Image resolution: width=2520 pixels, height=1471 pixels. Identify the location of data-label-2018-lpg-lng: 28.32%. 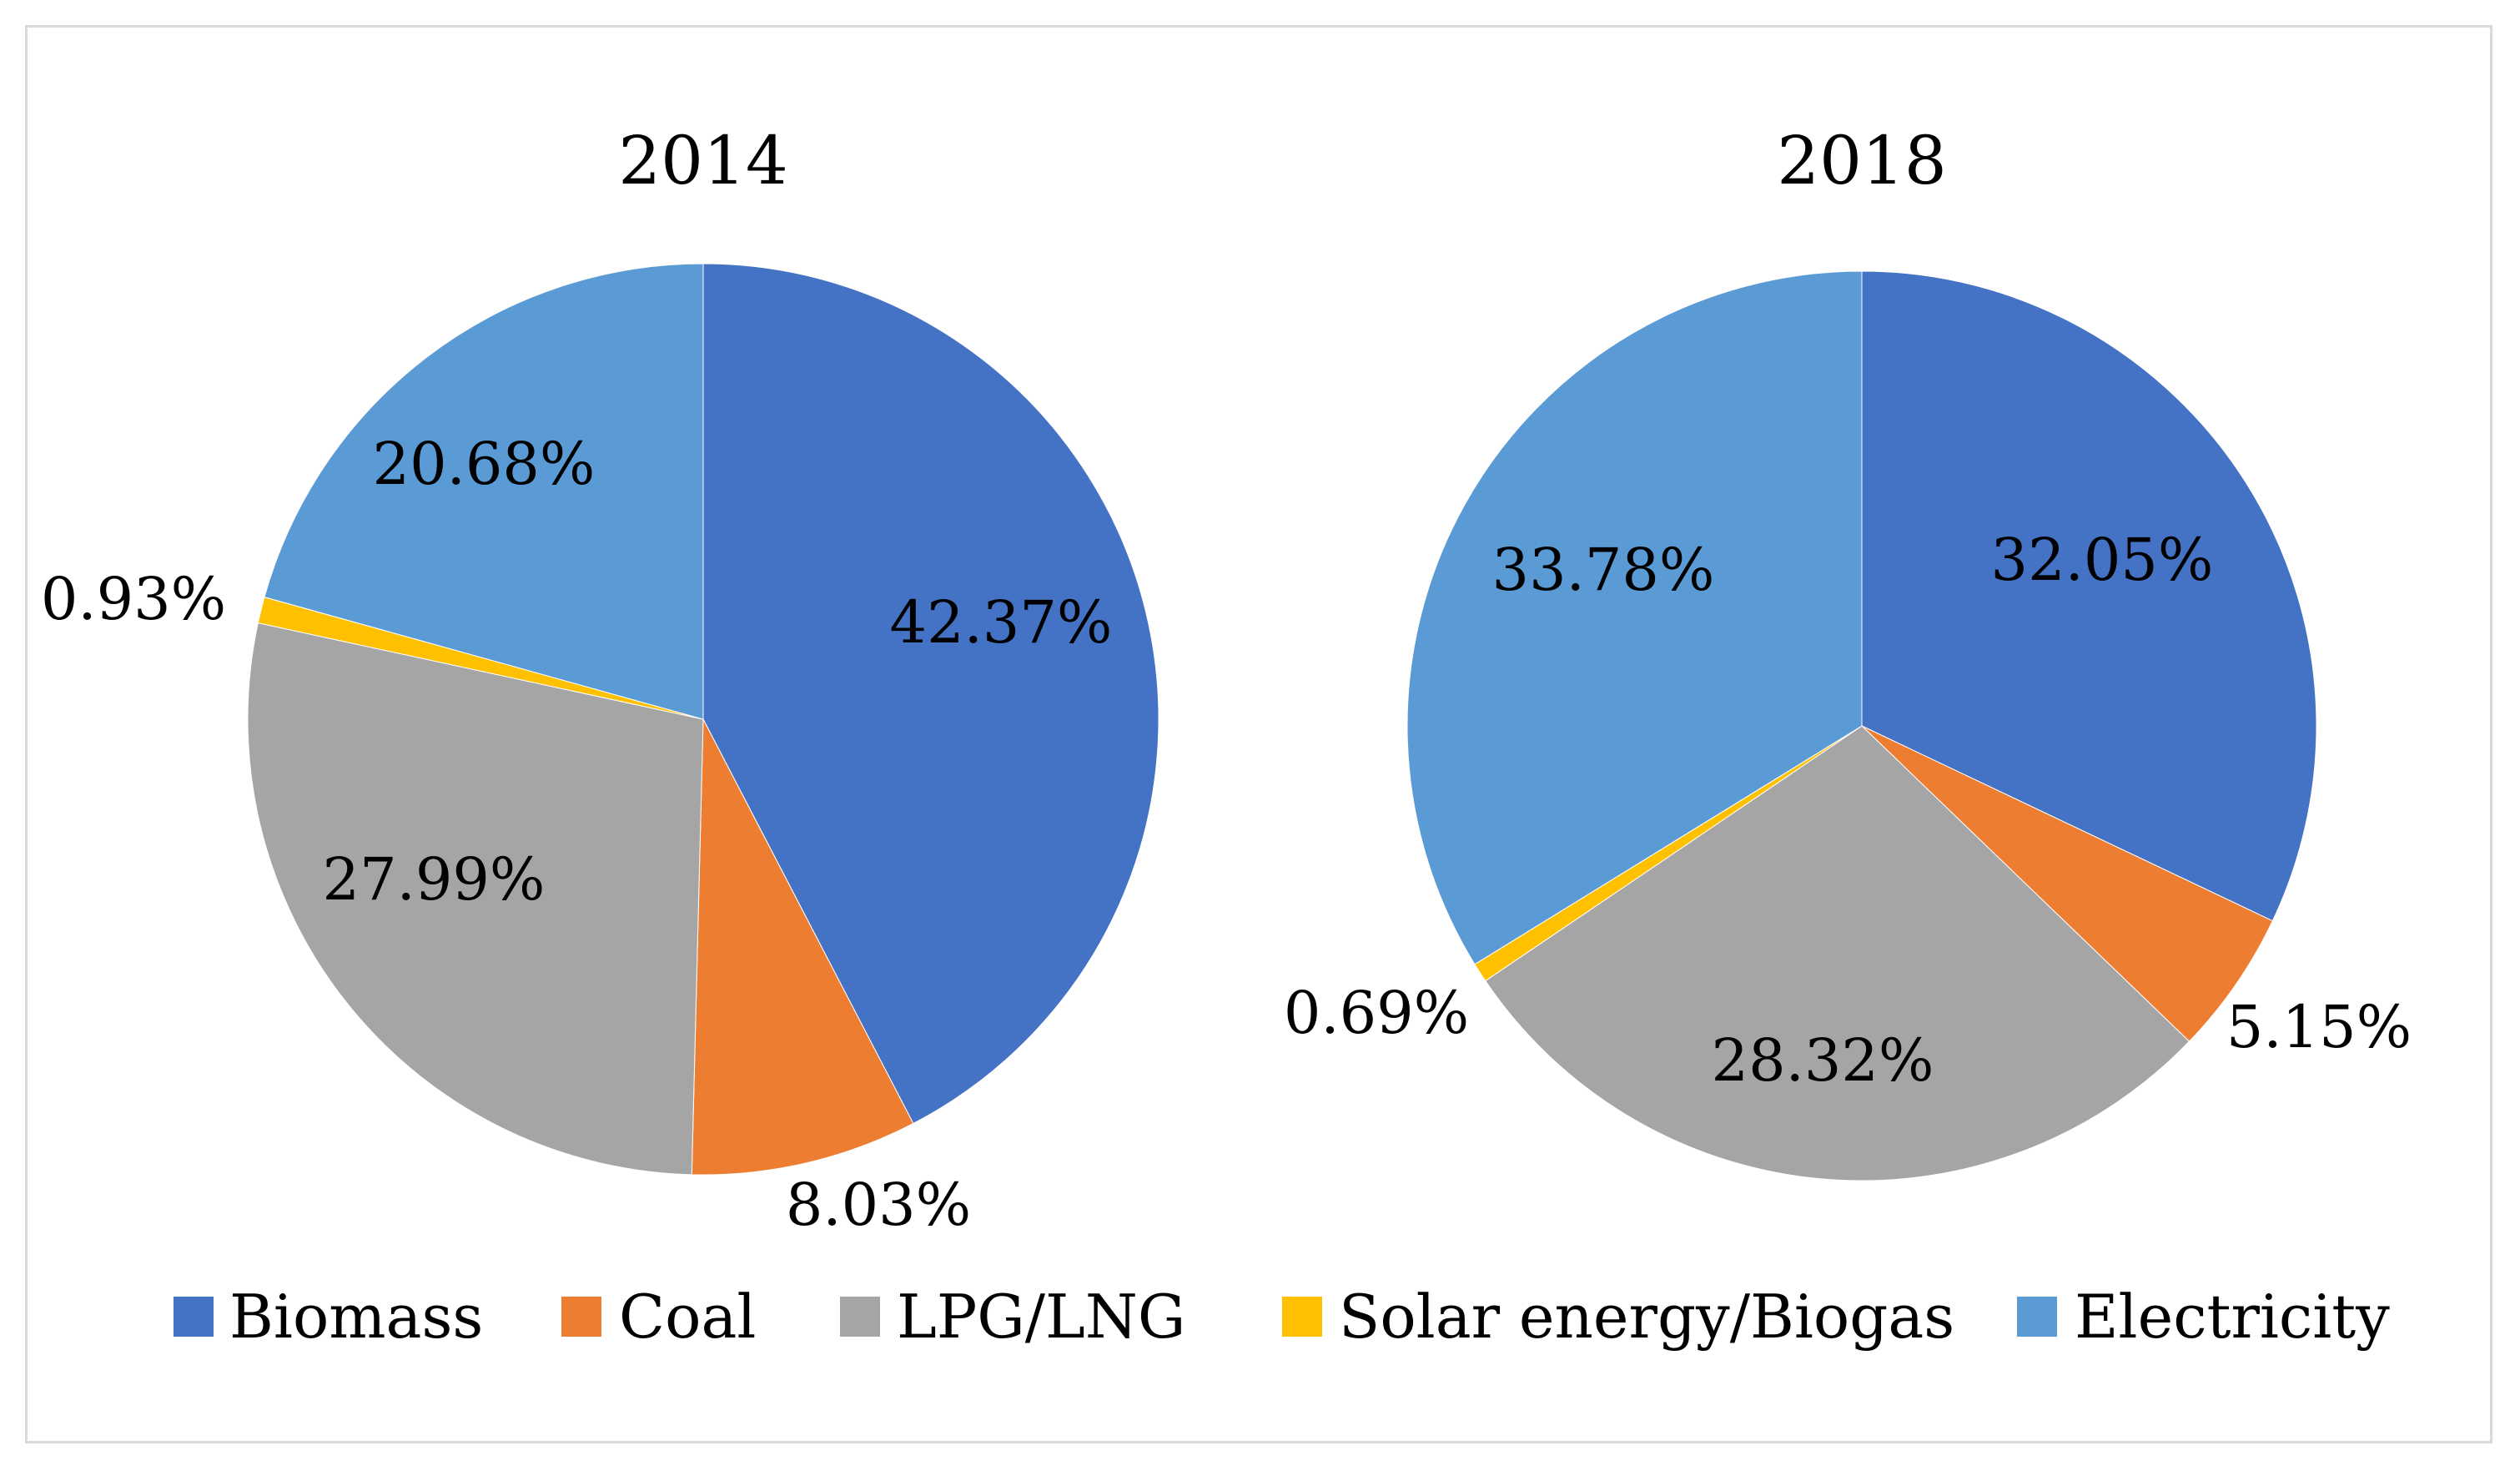
(1823, 1060).